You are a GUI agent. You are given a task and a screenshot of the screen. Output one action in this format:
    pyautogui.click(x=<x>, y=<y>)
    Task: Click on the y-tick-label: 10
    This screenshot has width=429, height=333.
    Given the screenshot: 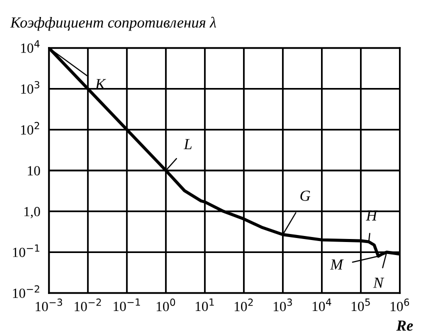 What is the action you would take?
    pyautogui.click(x=34, y=171)
    